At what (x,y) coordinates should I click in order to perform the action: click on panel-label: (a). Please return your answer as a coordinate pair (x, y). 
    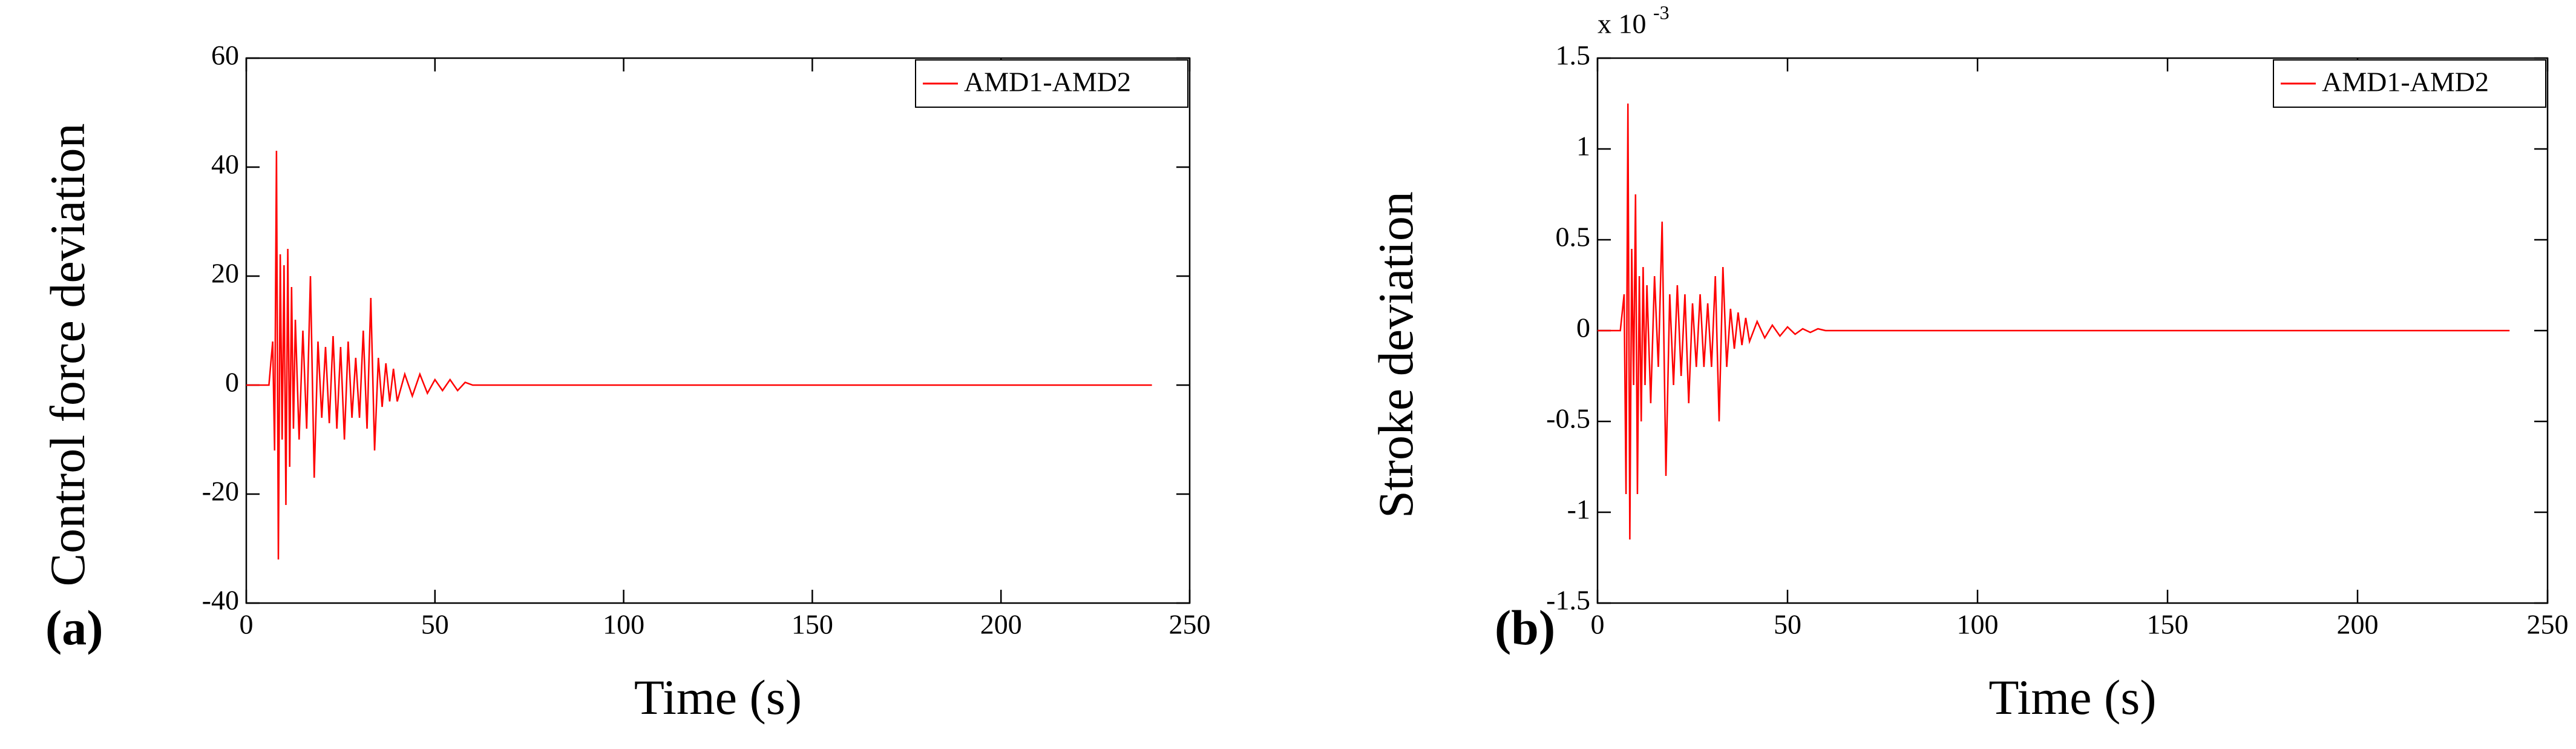
    Looking at the image, I should click on (74, 627).